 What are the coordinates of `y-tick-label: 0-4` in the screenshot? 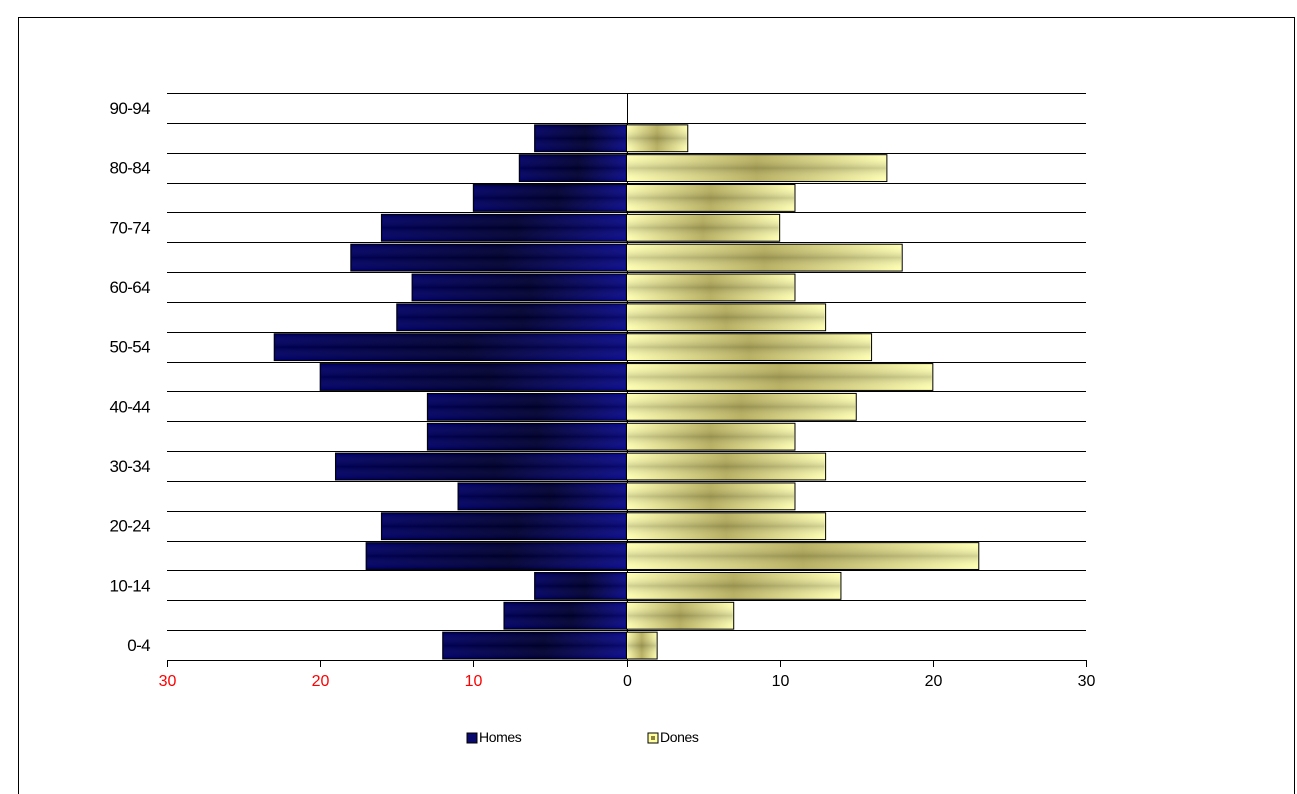 It's located at (138, 645).